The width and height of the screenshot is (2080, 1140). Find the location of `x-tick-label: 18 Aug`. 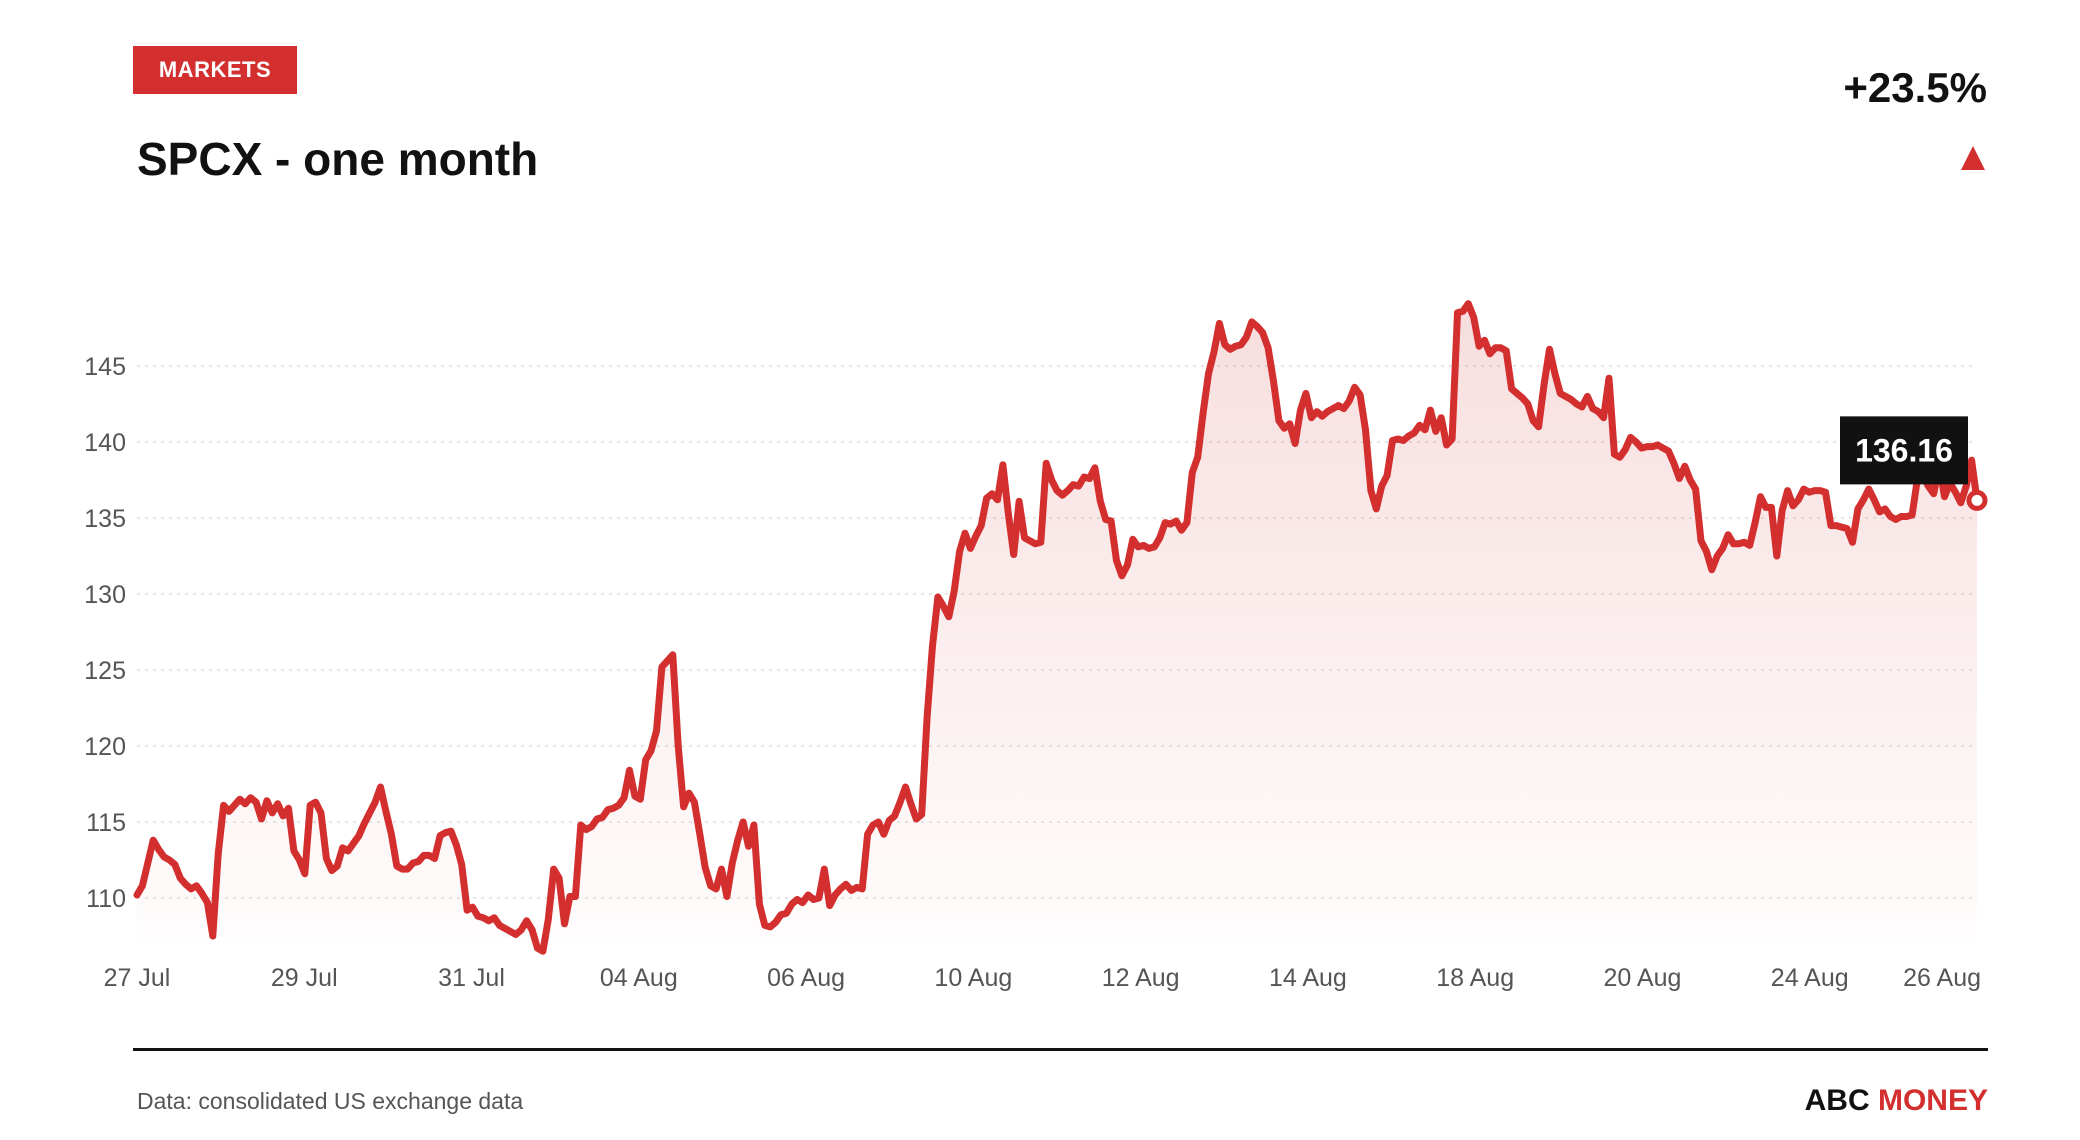

x-tick-label: 18 Aug is located at coordinates (1475, 978).